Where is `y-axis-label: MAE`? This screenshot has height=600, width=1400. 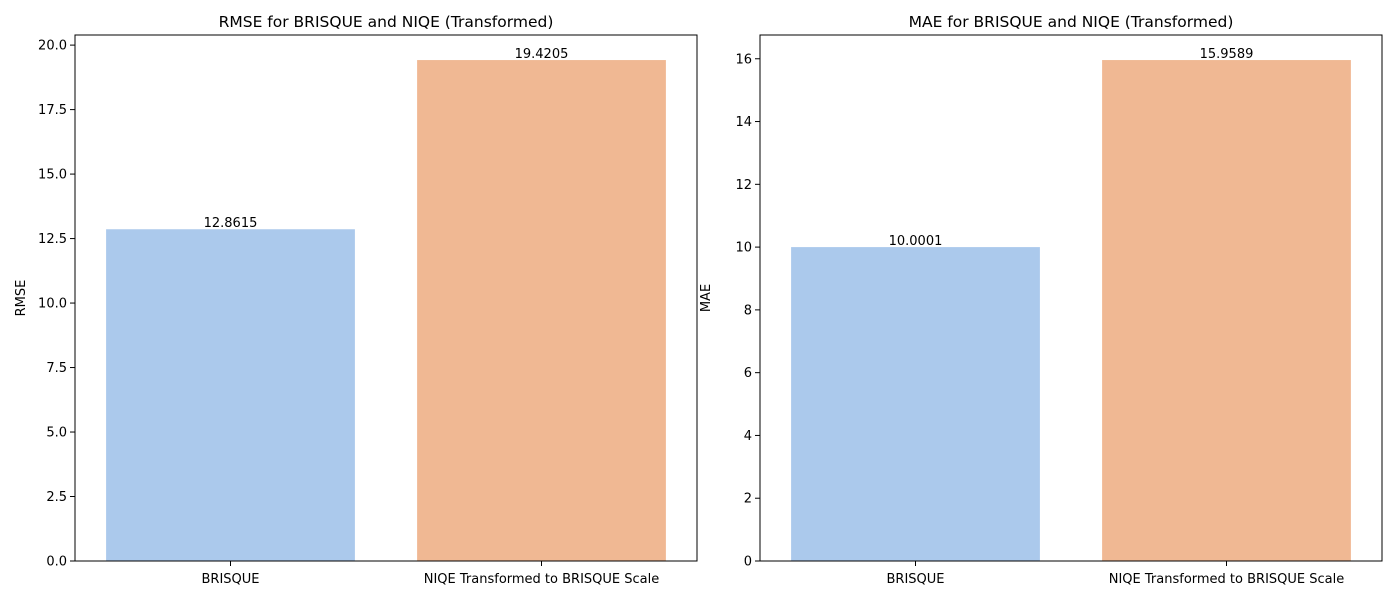
y-axis-label: MAE is located at coordinates (706, 298).